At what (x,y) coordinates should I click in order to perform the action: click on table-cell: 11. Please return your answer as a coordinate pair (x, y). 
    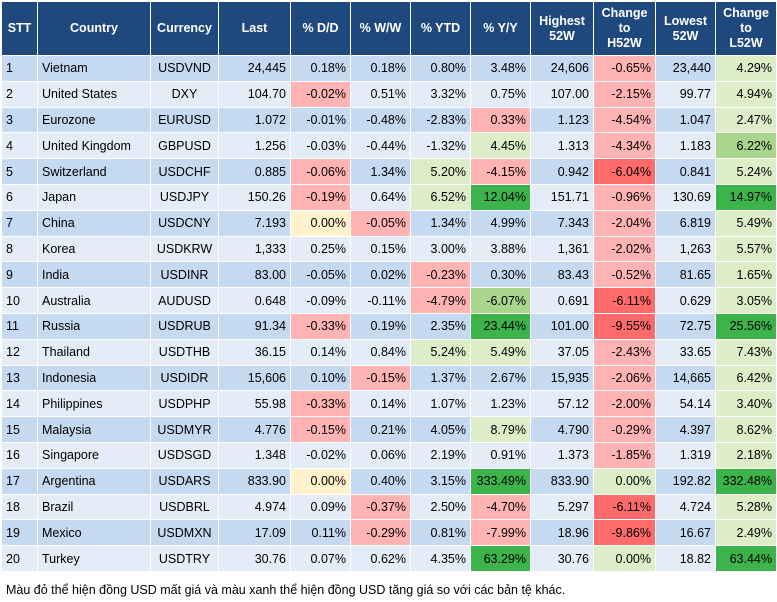
    Looking at the image, I should click on (19, 326).